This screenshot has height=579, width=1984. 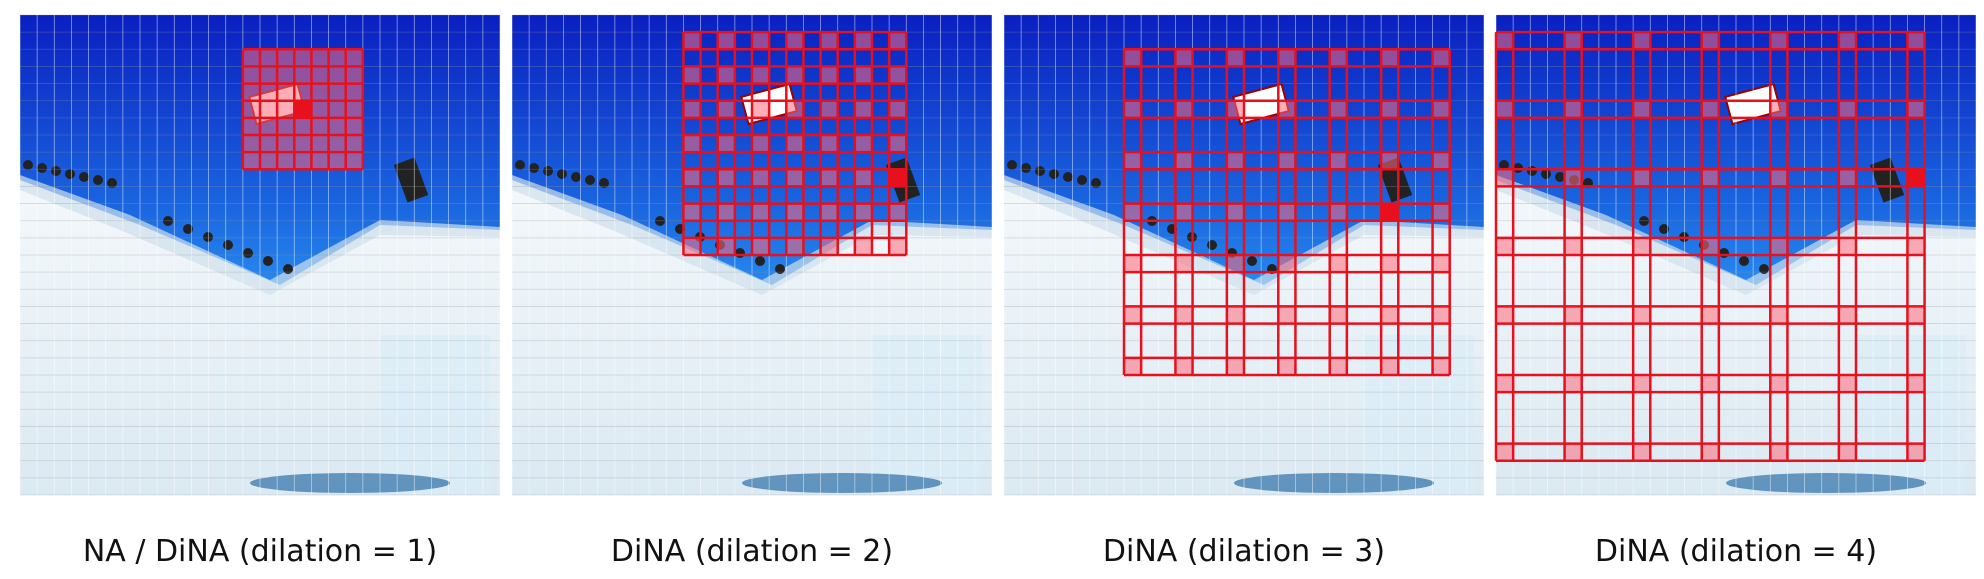 I want to click on query-cell, so click(x=303, y=109).